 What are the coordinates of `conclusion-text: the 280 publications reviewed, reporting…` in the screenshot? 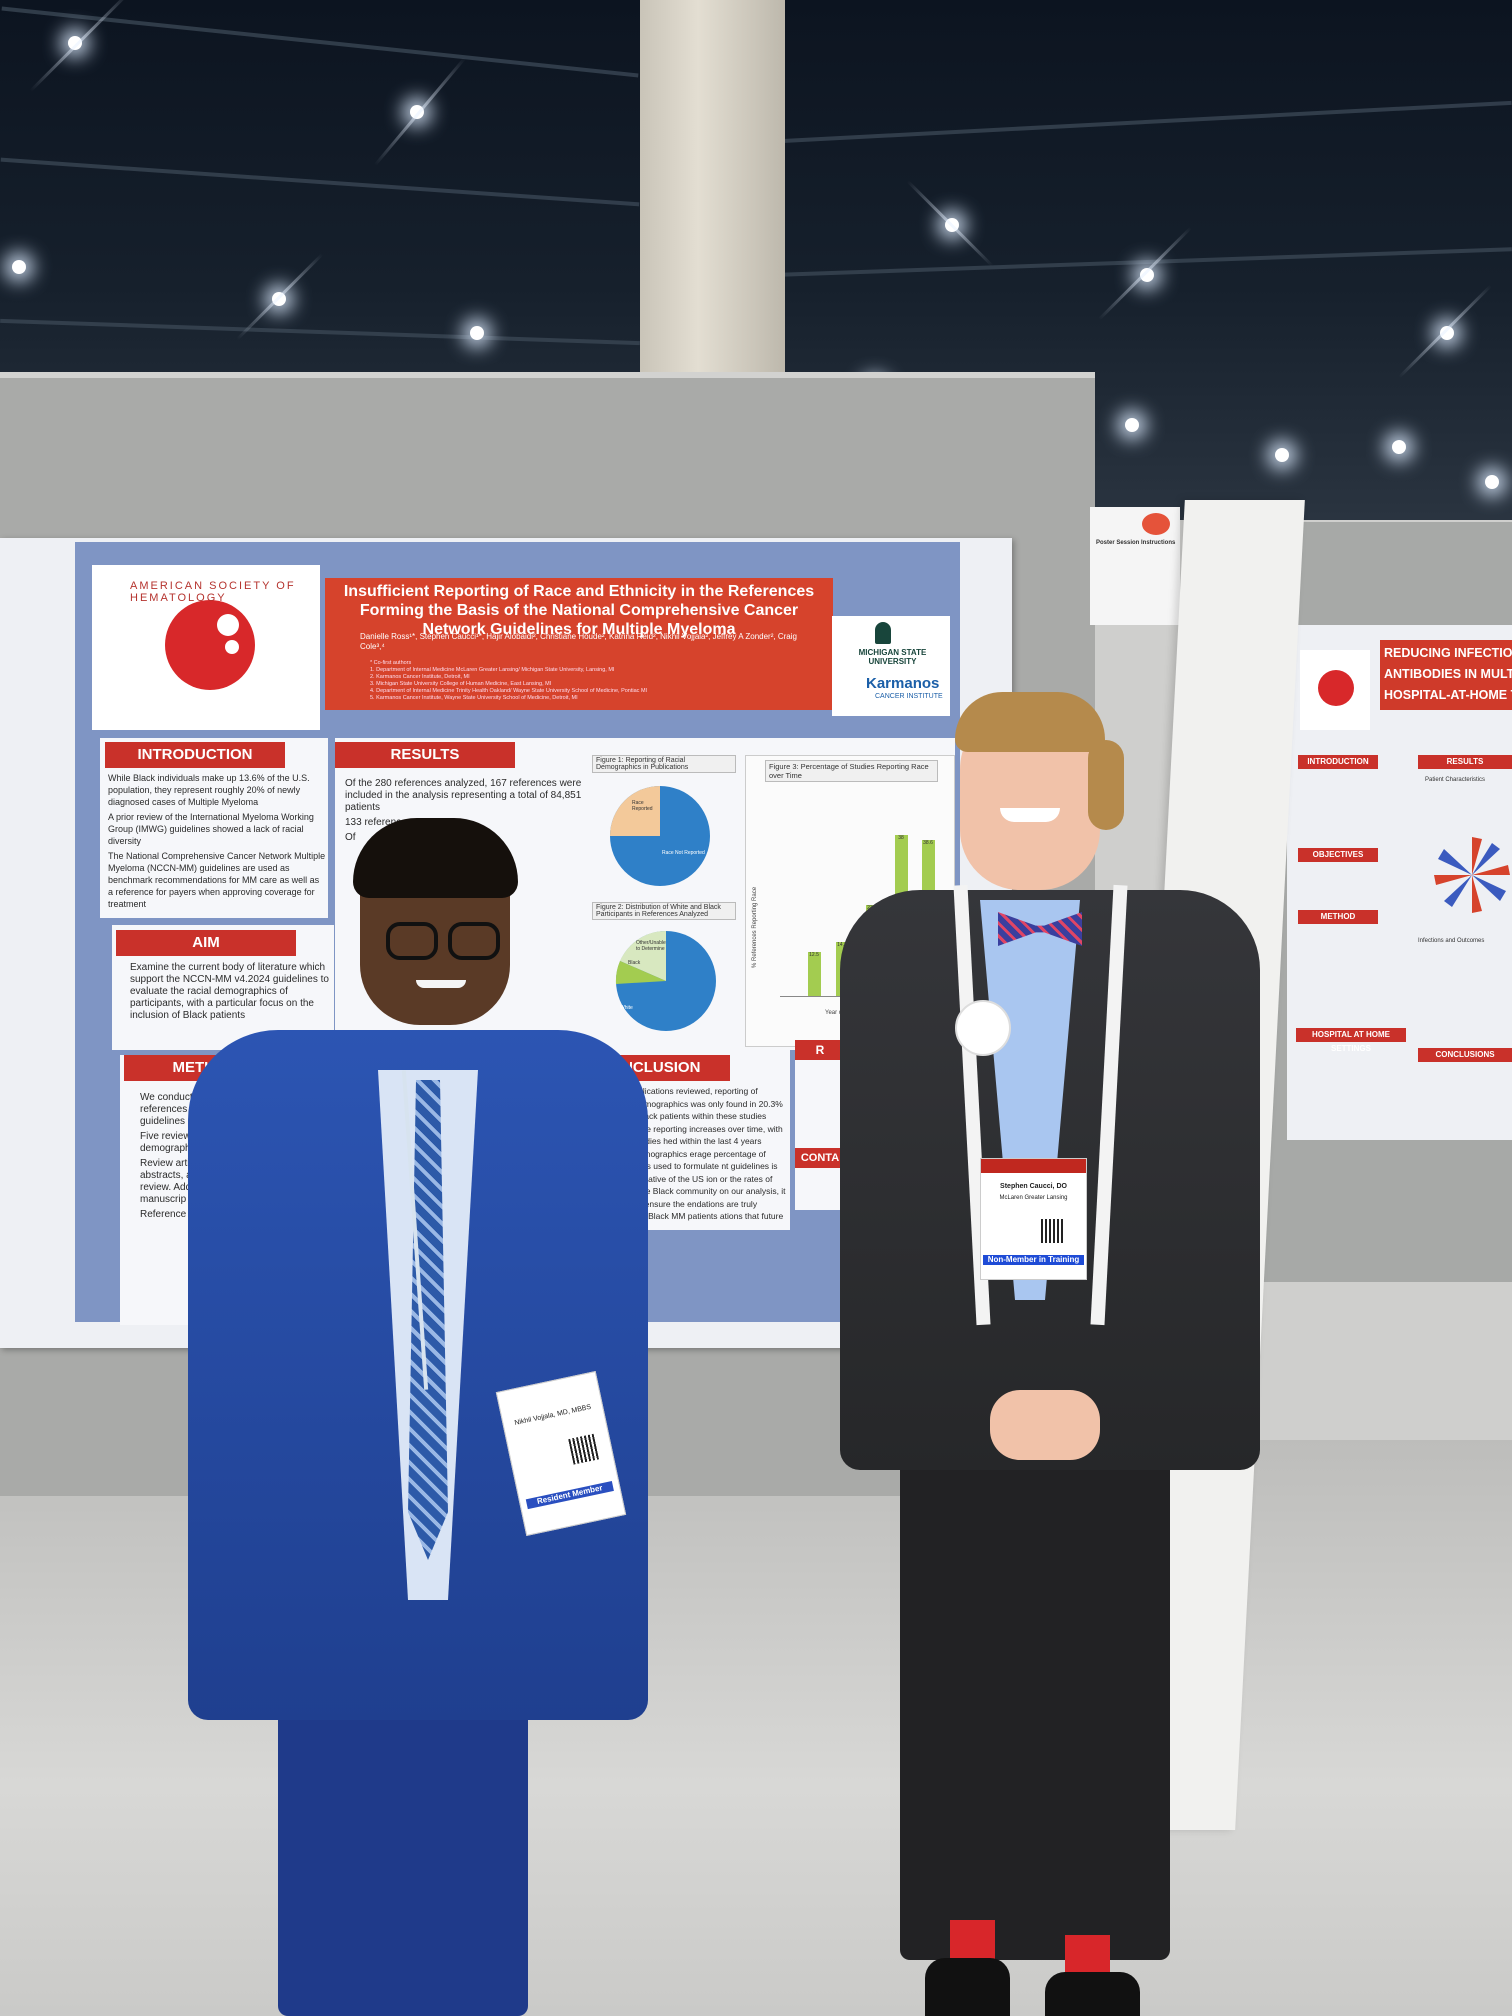 It's located at (692, 1155).